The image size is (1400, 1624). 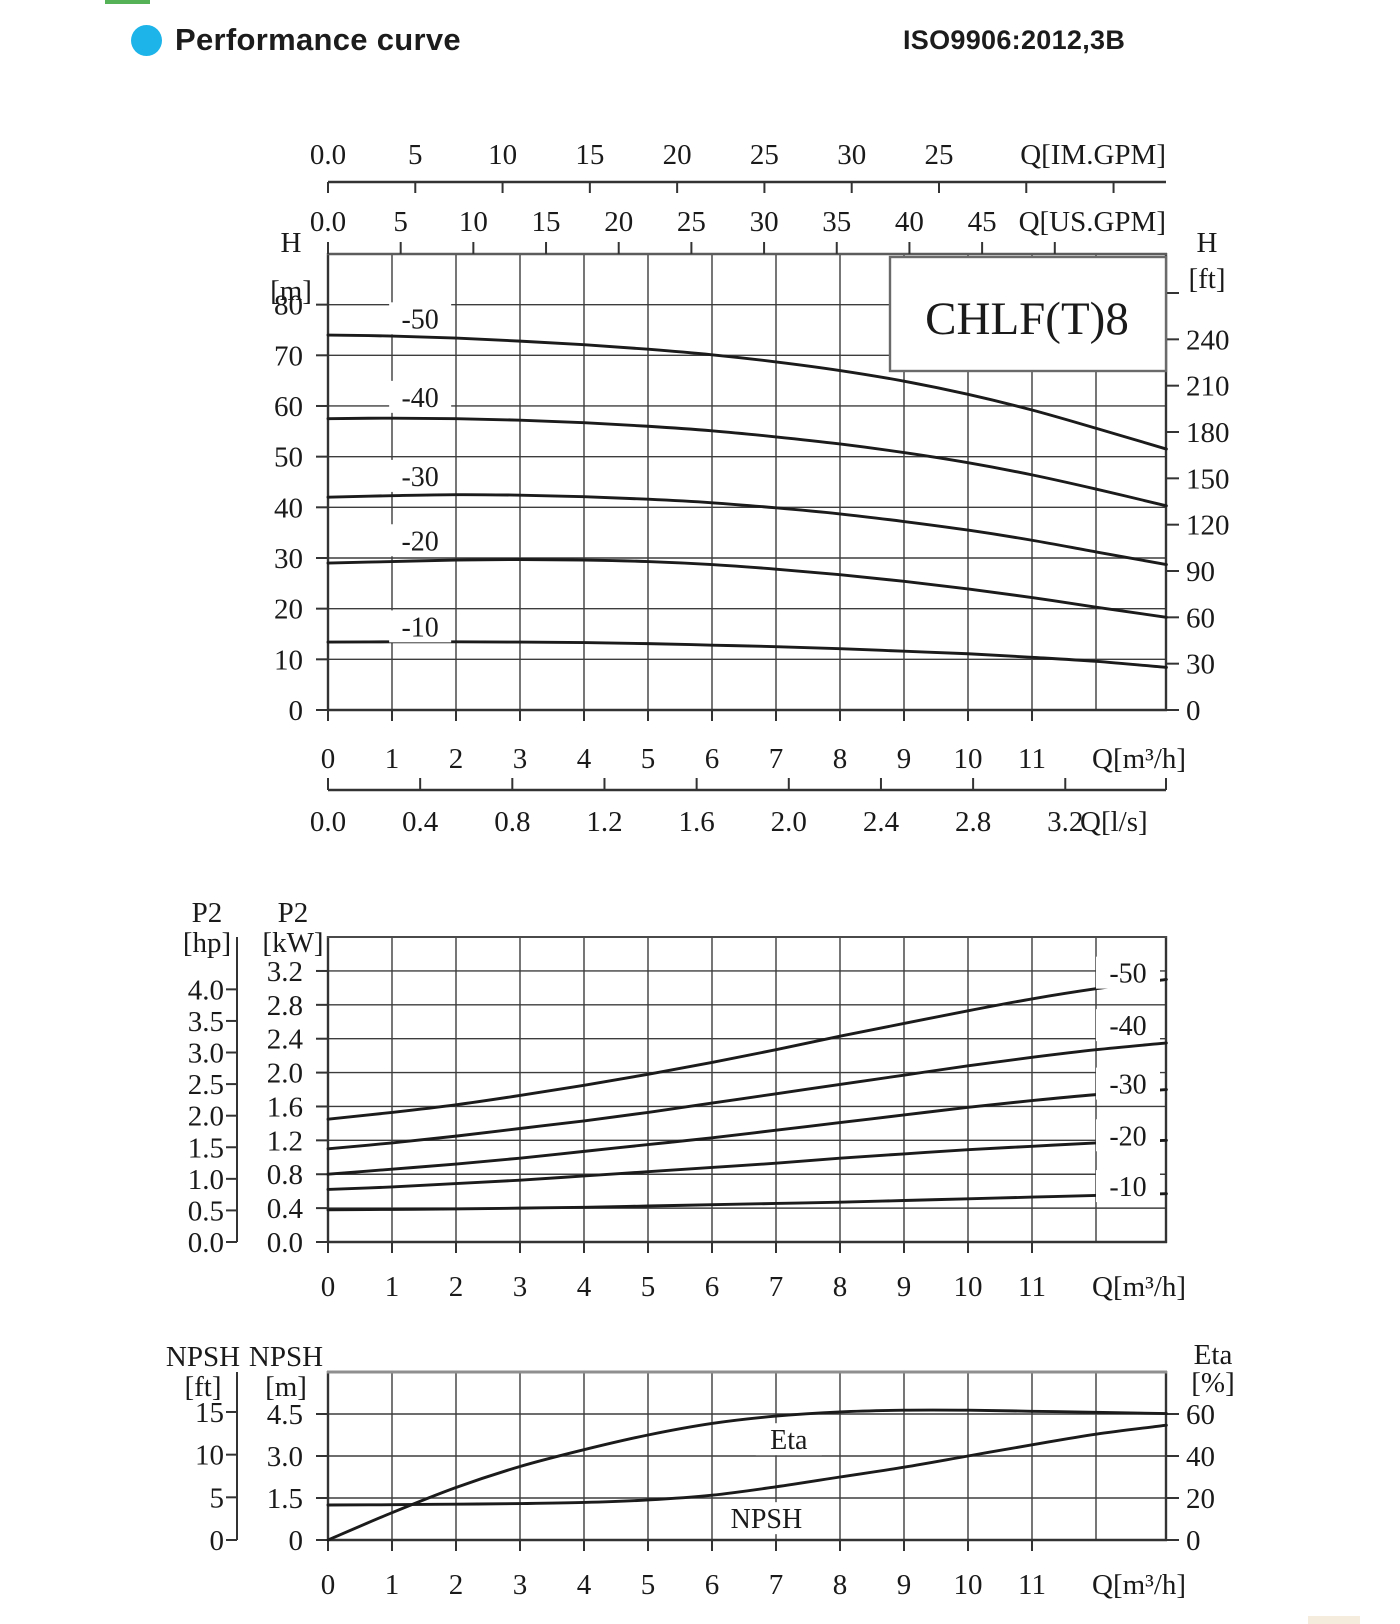 What do you see at coordinates (285, 1006) in the screenshot?
I see `left-axis-tick-label: 2.8` at bounding box center [285, 1006].